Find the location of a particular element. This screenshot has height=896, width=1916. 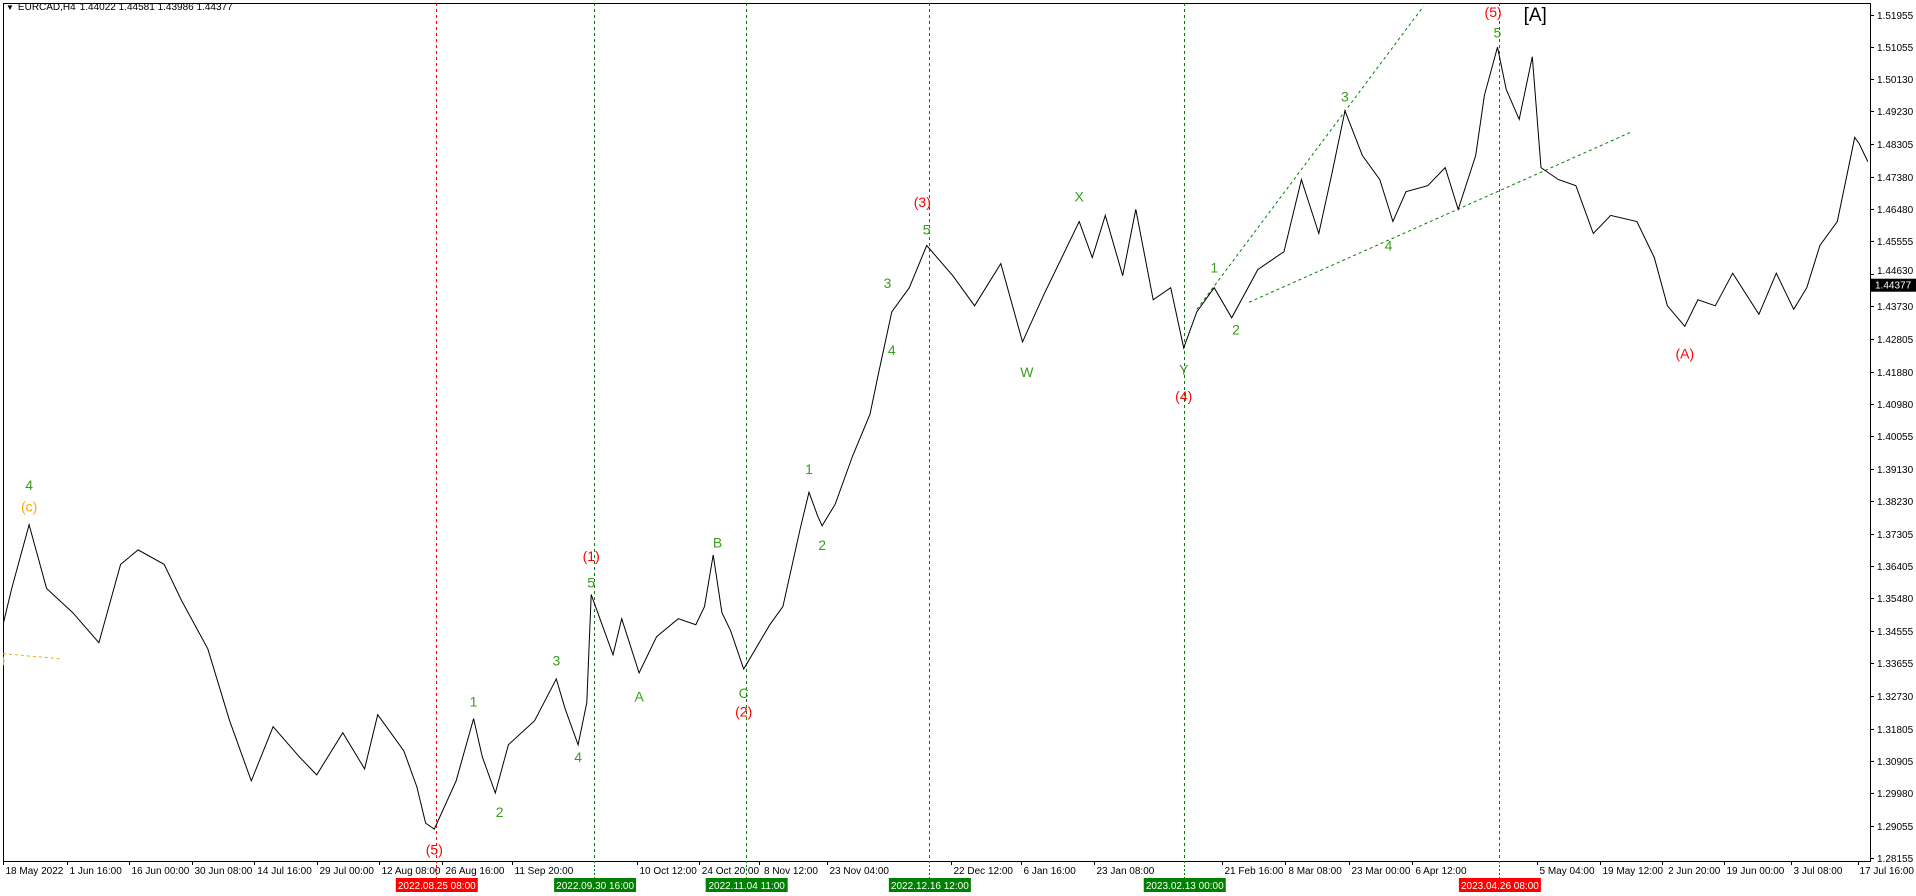

wave-label: C is located at coordinates (744, 693).